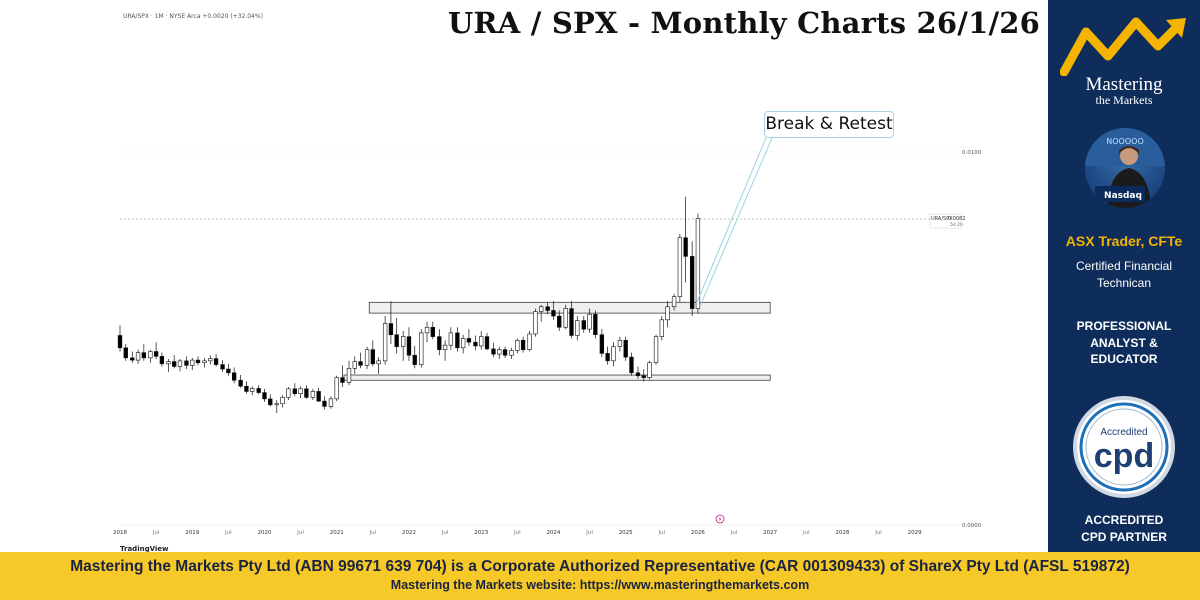 This screenshot has height=600, width=1200. What do you see at coordinates (264, 533) in the screenshot?
I see `x-tick-label: 2020` at bounding box center [264, 533].